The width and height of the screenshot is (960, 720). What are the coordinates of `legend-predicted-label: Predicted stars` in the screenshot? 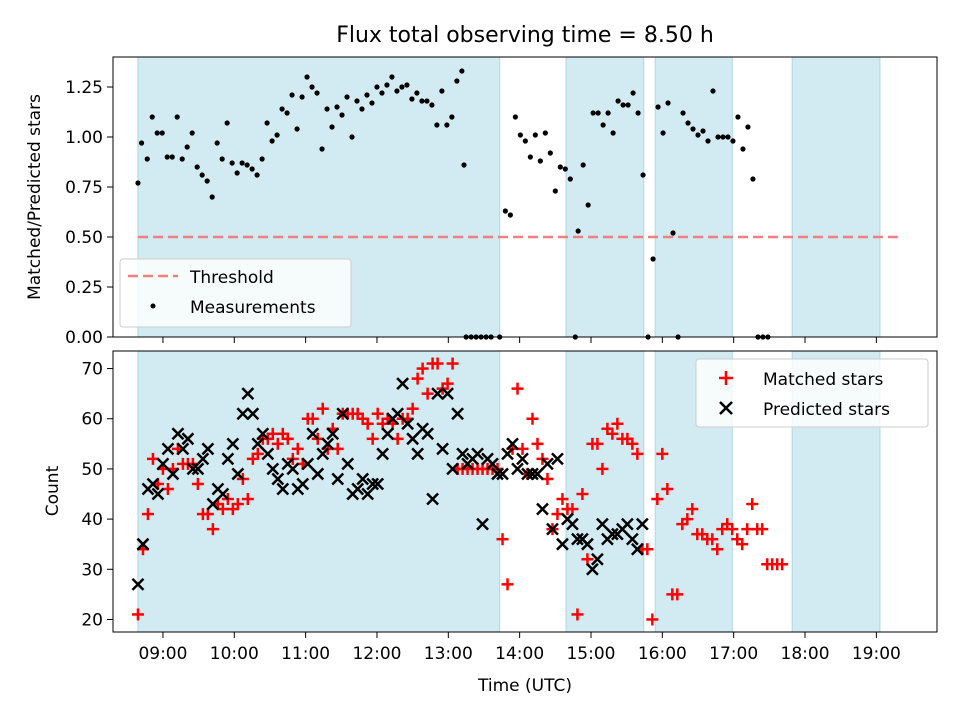 It's located at (826, 410).